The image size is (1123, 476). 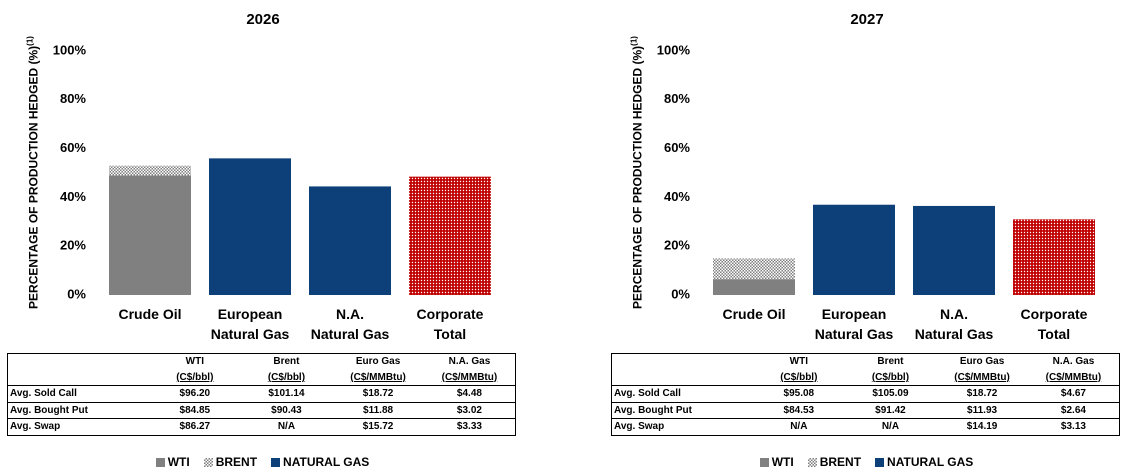 I want to click on table-cell: $14.19, so click(x=982, y=427).